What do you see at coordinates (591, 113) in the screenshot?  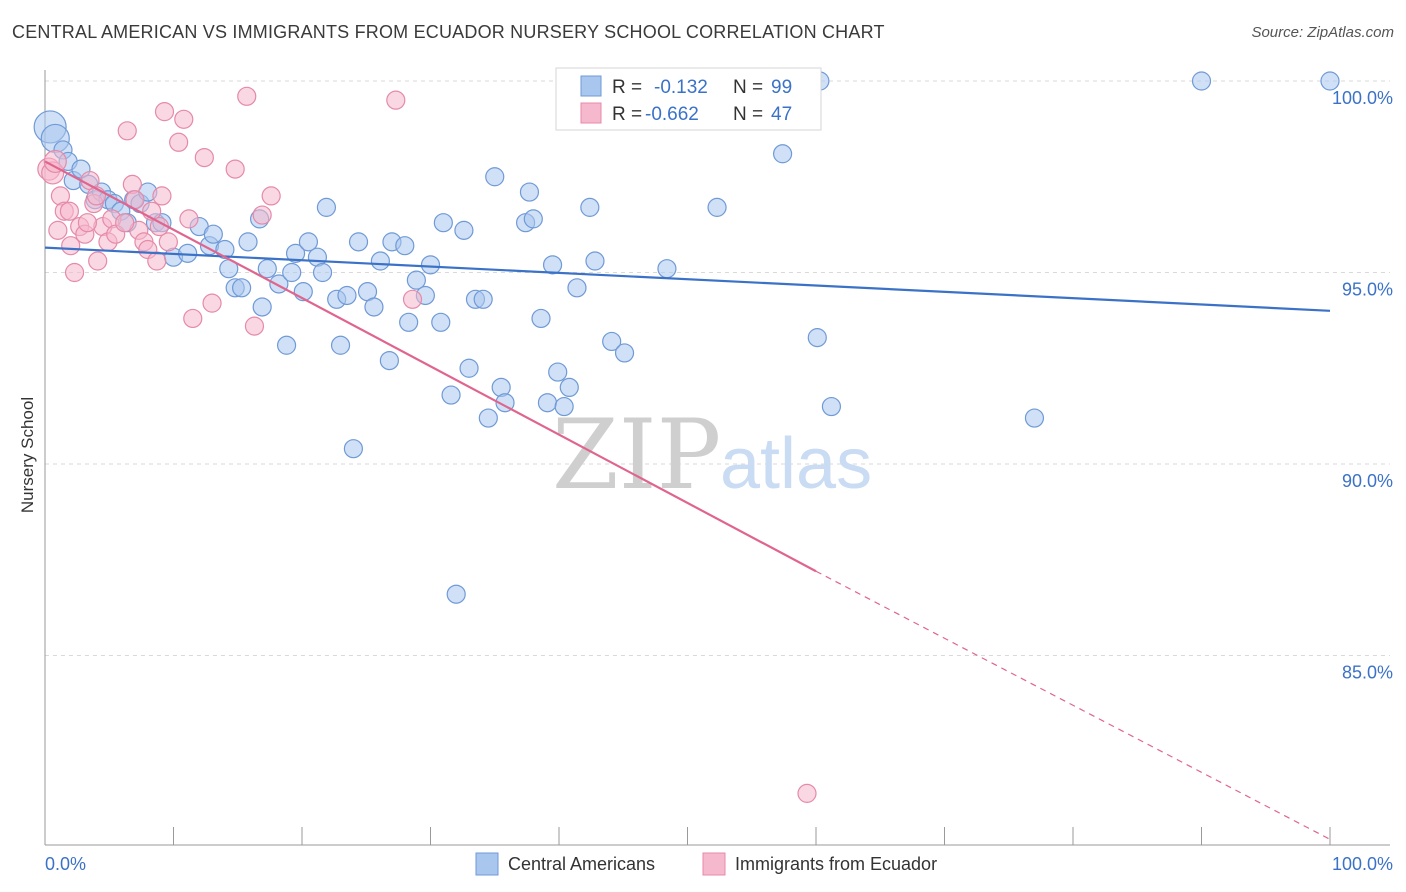 I see `legend-swatch-pink` at bounding box center [591, 113].